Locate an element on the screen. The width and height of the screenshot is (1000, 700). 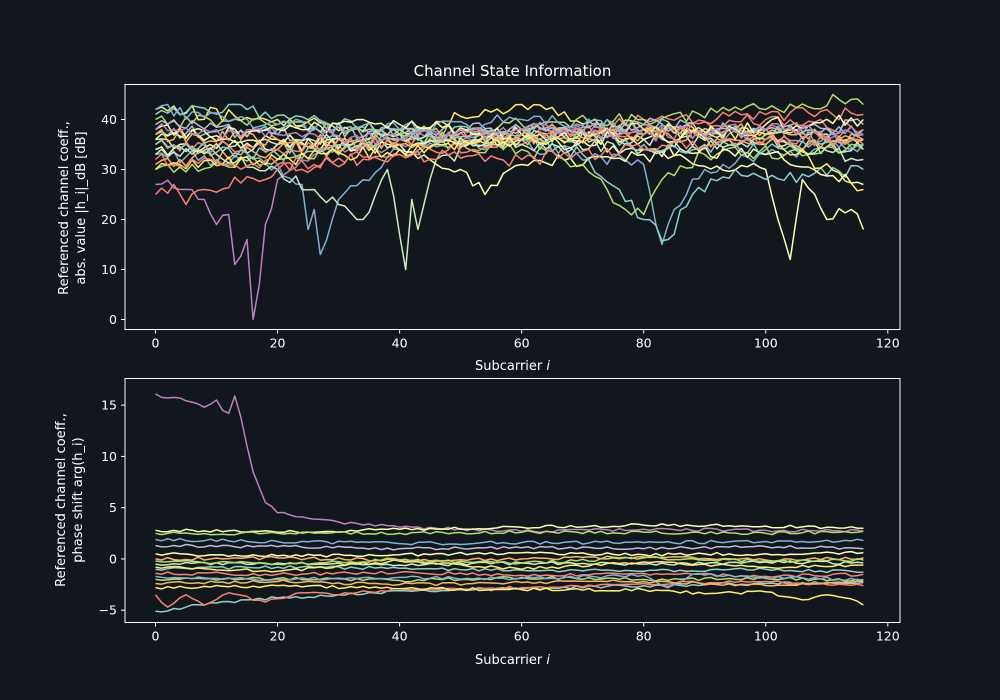
magnitude-x-tick-label: 80 is located at coordinates (644, 343).